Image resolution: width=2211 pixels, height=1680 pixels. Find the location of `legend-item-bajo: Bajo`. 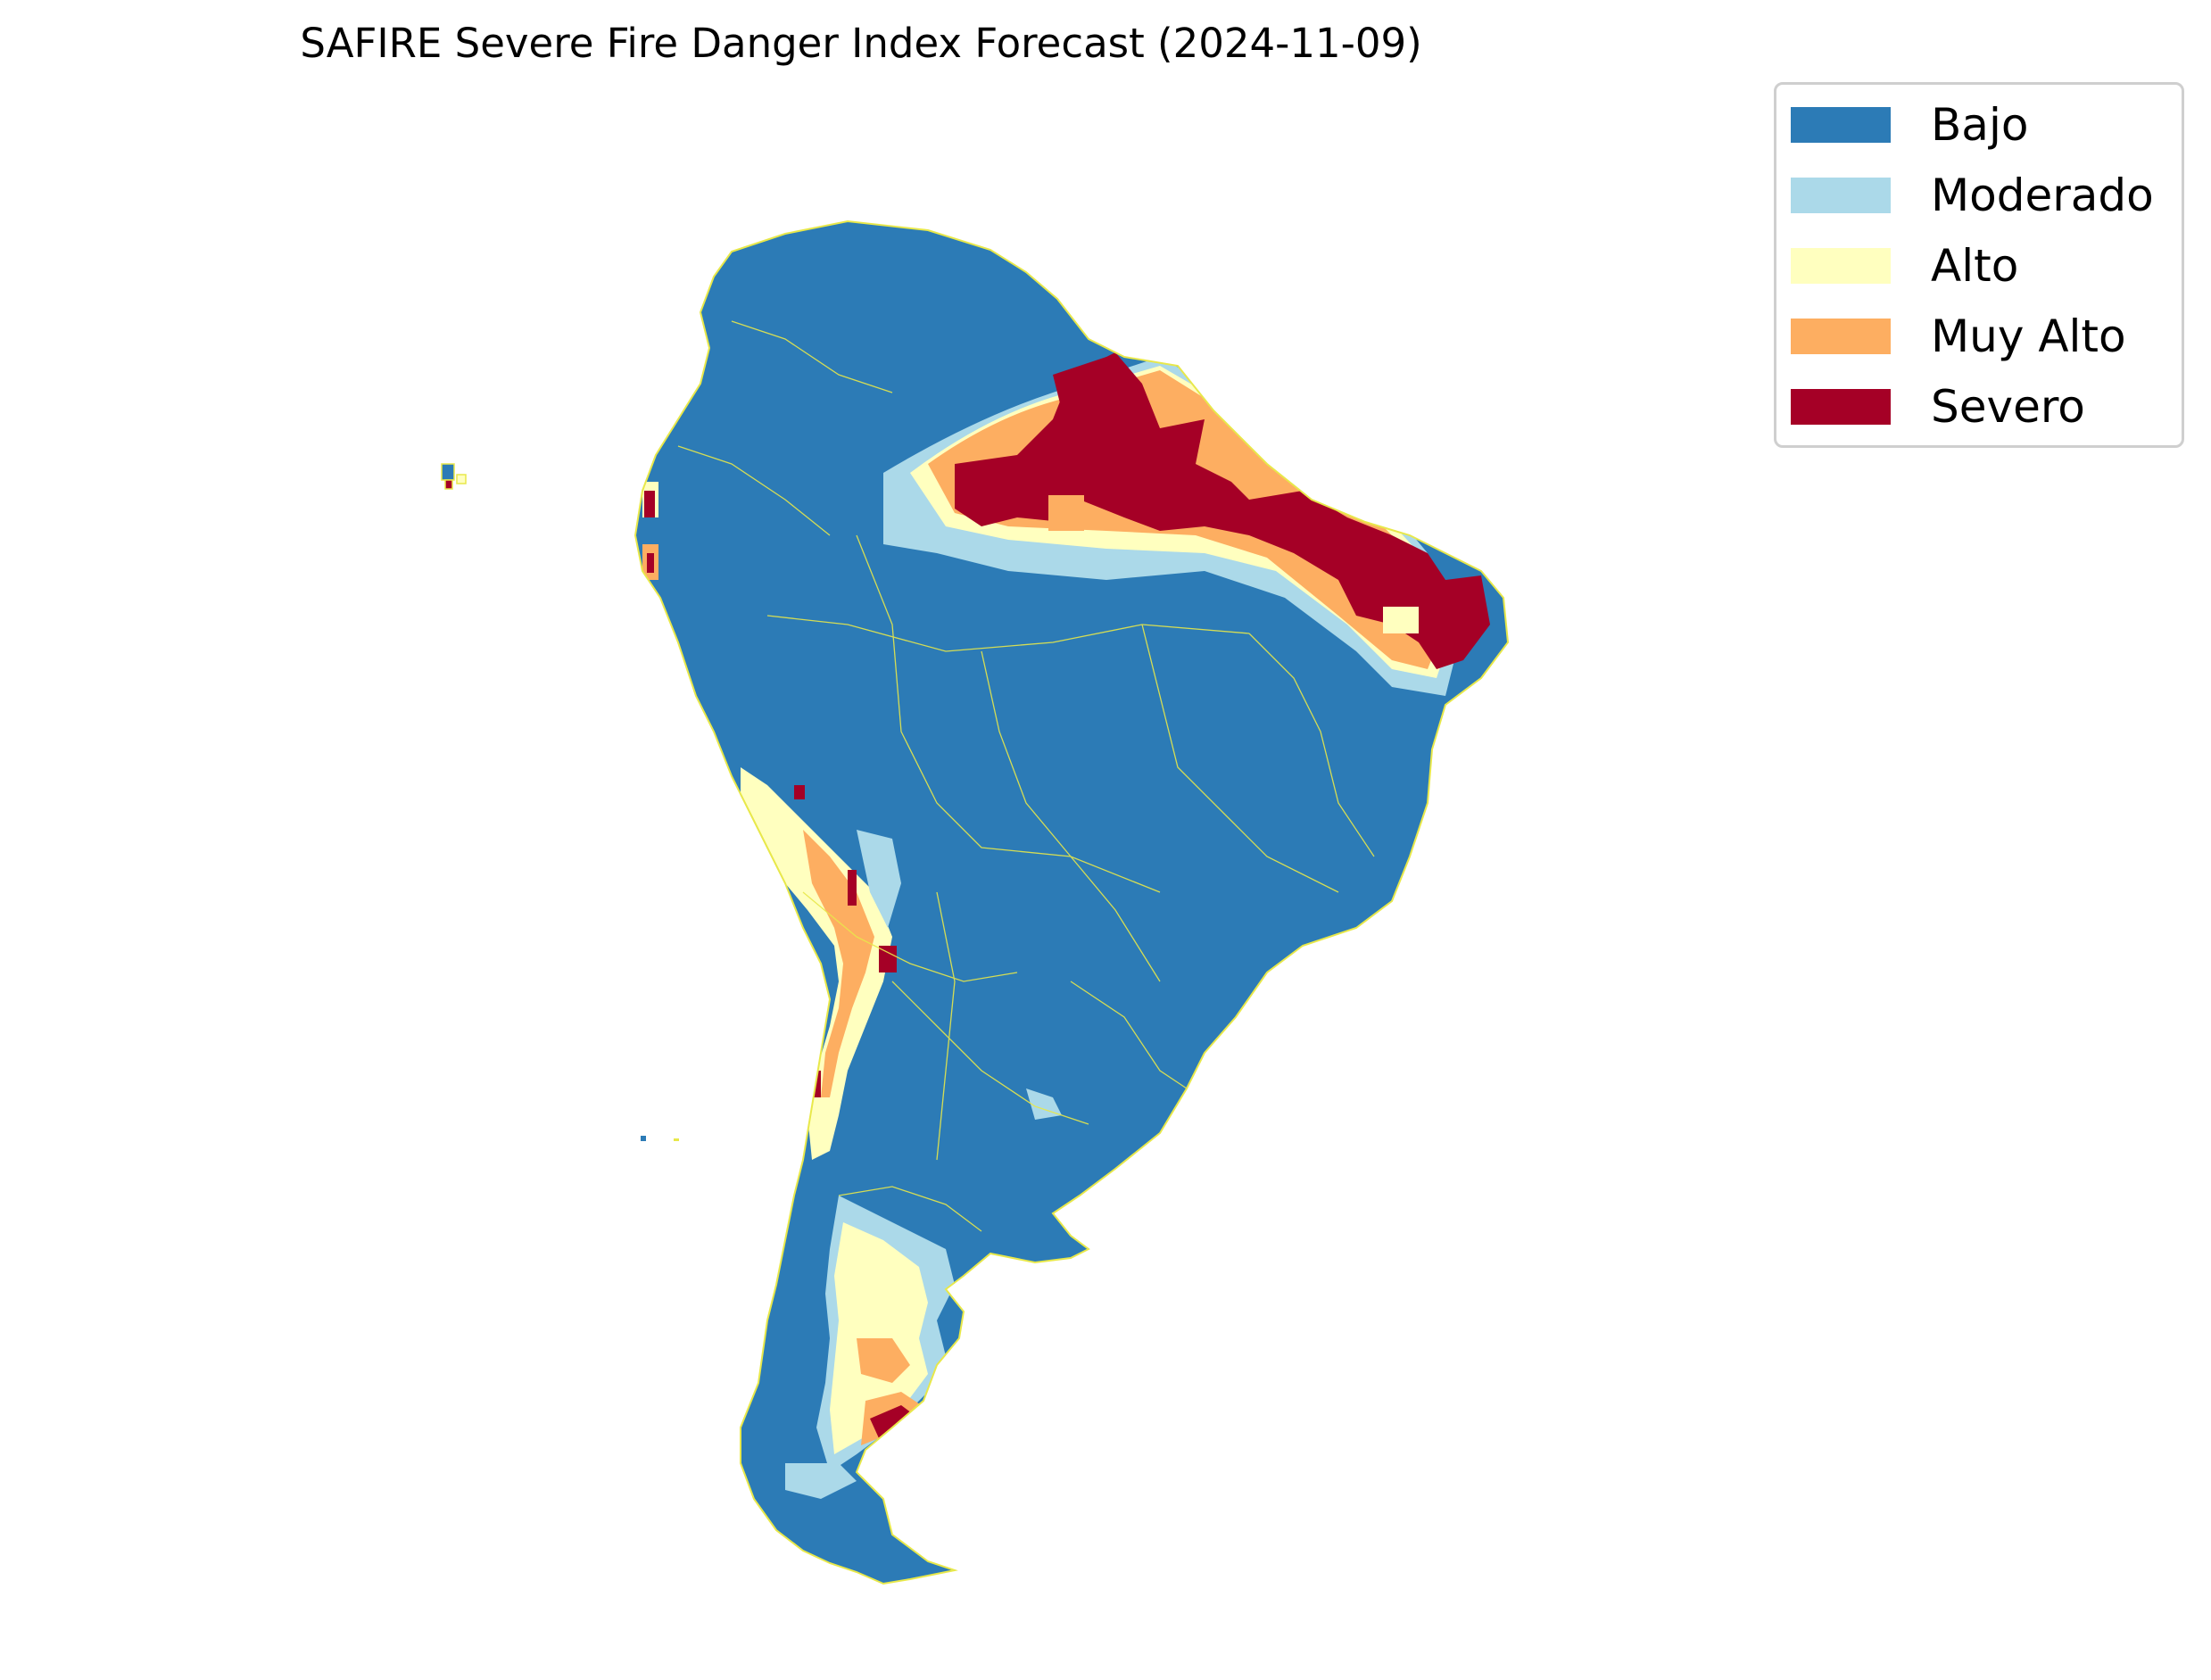

legend-item-bajo: Bajo is located at coordinates (1979, 125).